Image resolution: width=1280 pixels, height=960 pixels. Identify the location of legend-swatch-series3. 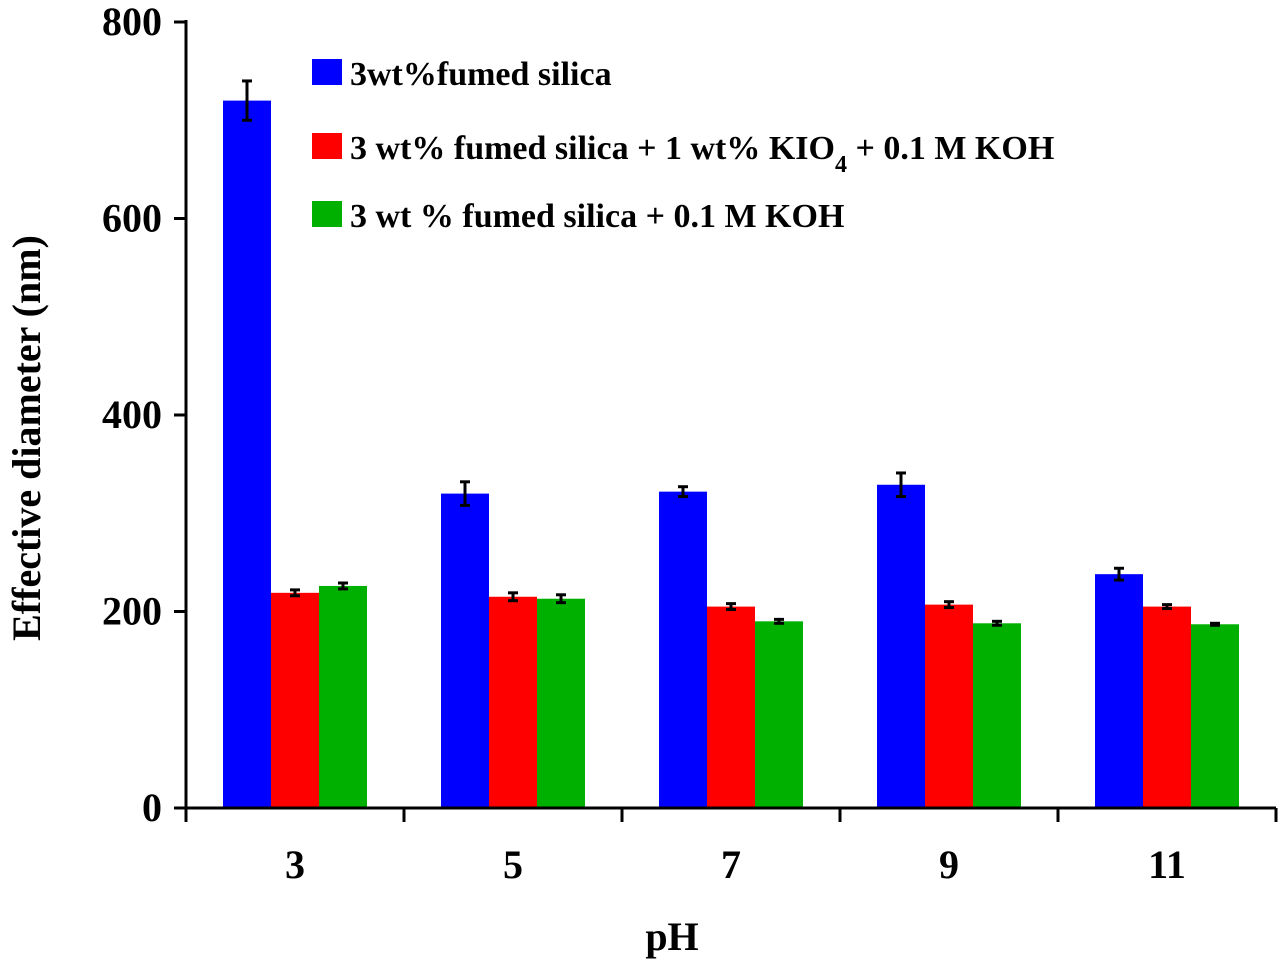
(327, 214).